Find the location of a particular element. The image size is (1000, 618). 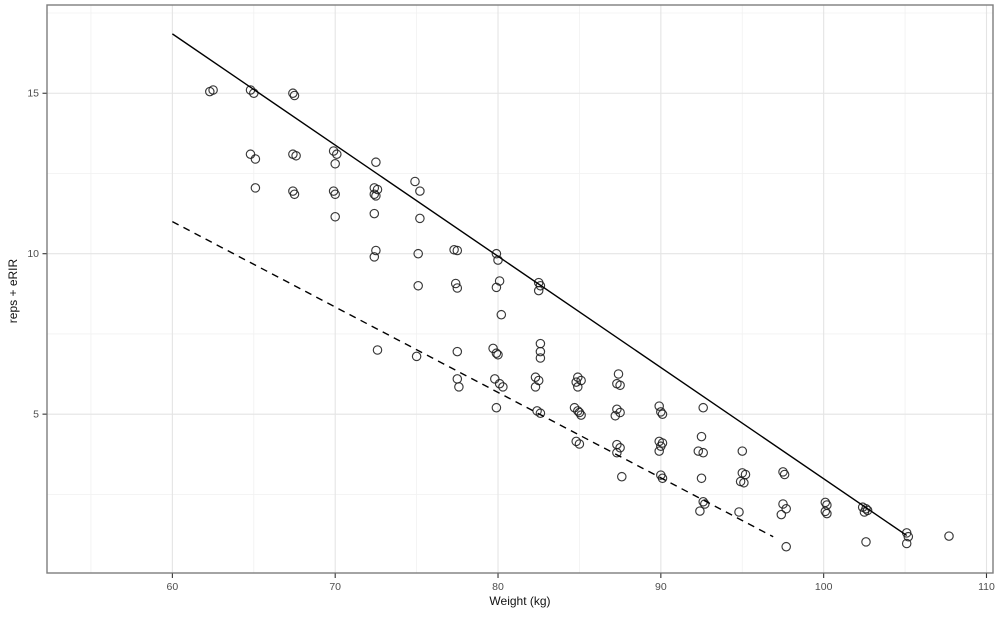

x-axis-tick-label: 90 is located at coordinates (661, 587).